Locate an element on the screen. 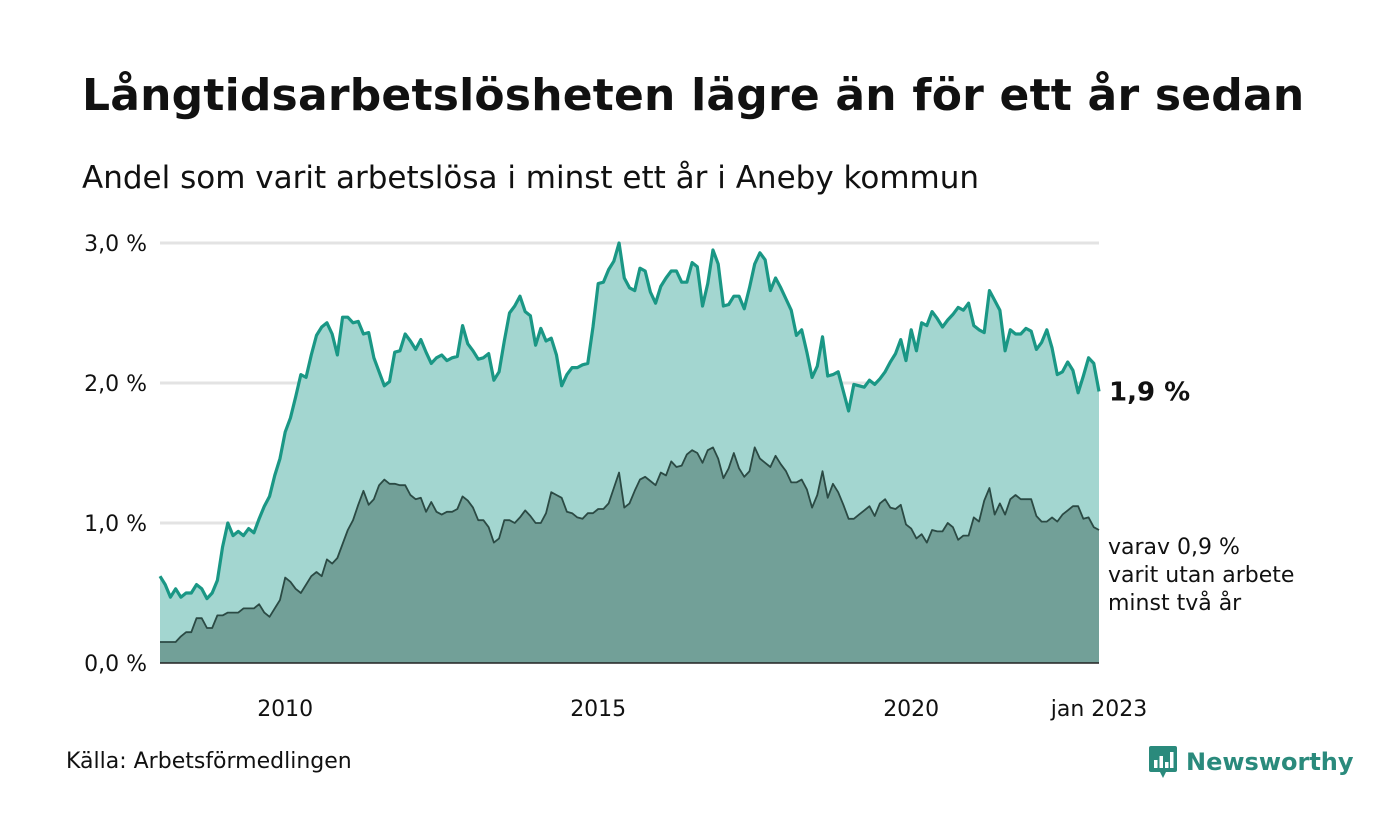 The width and height of the screenshot is (1400, 840). newsworthy-logo-icon is located at coordinates (1163, 762).